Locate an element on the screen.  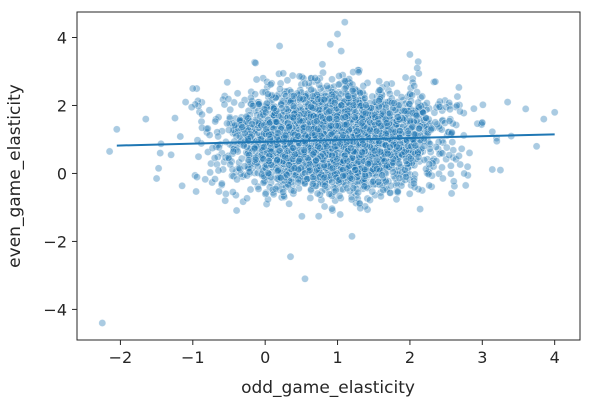
x-tick-label: 0 is located at coordinates (265, 357).